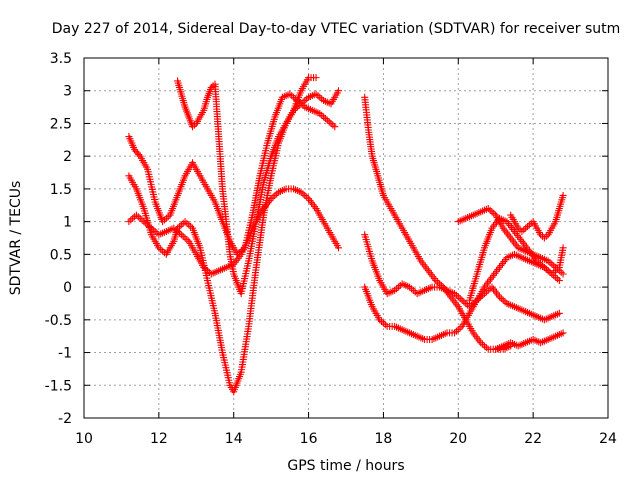 The image size is (640, 480). I want to click on y-tick-label: 0.5, so click(61, 255).